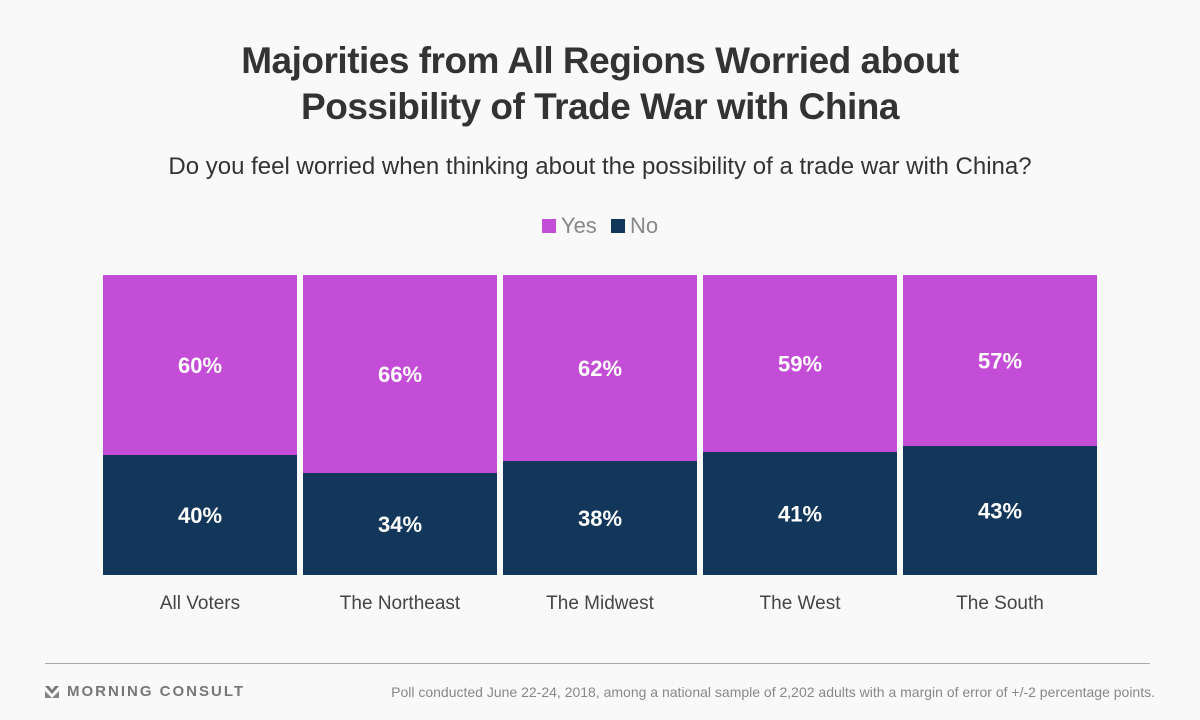 Image resolution: width=1200 pixels, height=720 pixels. What do you see at coordinates (597, 663) in the screenshot?
I see `footer-divider` at bounding box center [597, 663].